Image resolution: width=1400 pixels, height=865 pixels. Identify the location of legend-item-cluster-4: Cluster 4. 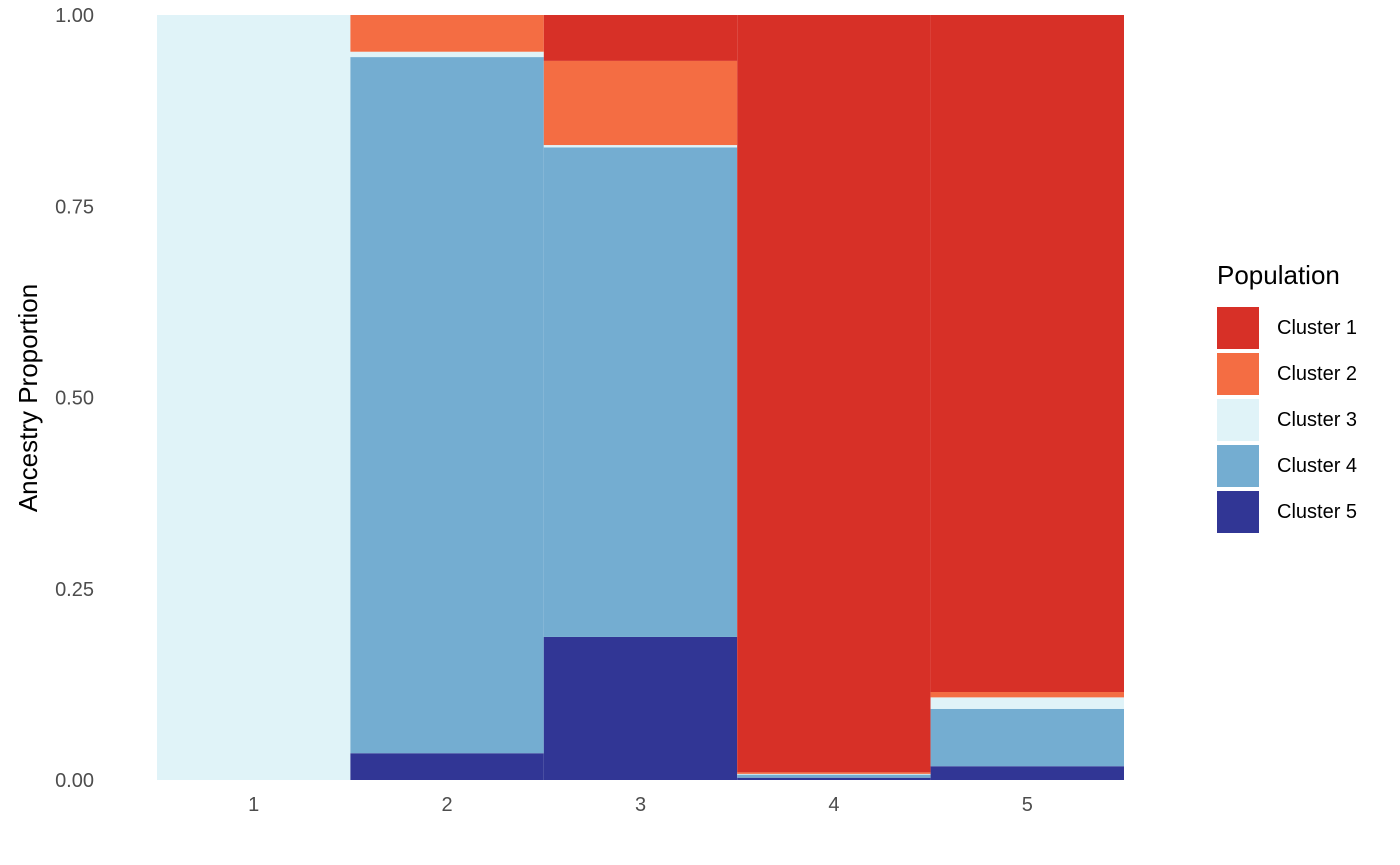
(1287, 466).